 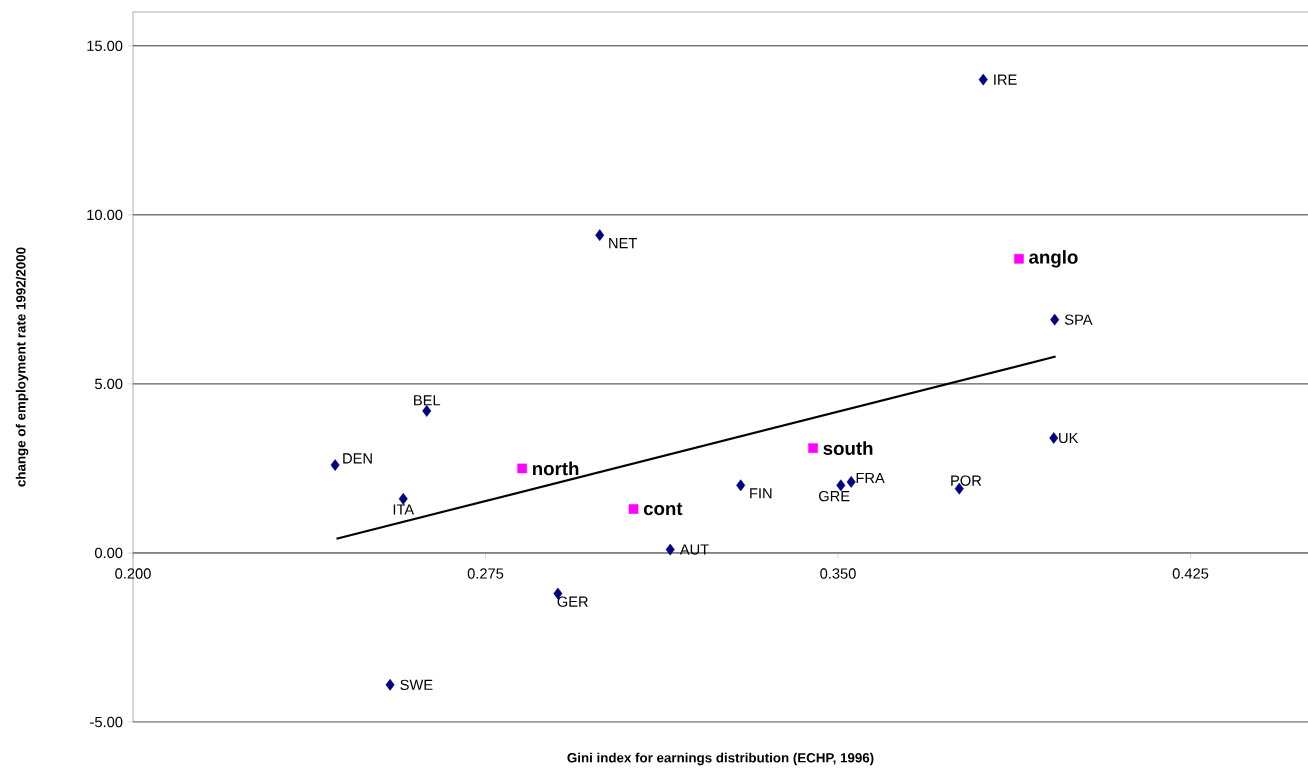 What do you see at coordinates (1069, 438) in the screenshot?
I see `annotation: UK` at bounding box center [1069, 438].